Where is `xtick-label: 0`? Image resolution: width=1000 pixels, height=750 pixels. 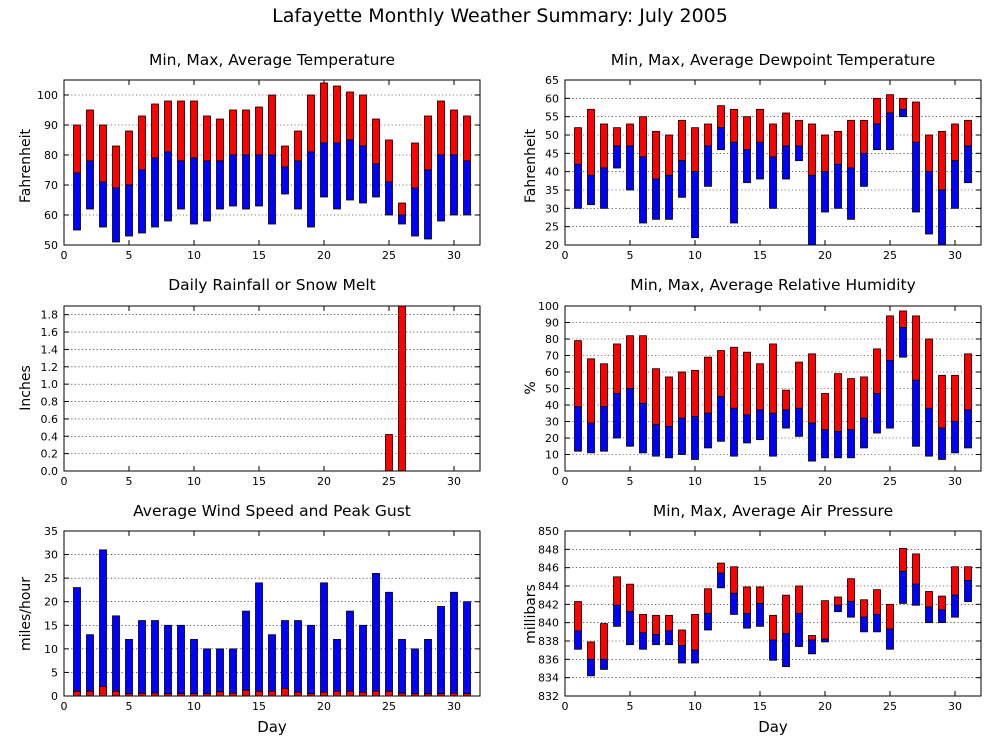 xtick-label: 0 is located at coordinates (64, 255).